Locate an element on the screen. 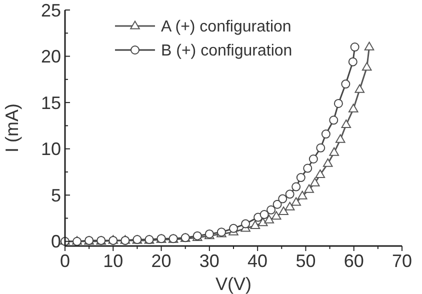 The width and height of the screenshot is (422, 294). y-tick-label: 5 is located at coordinates (55, 195).